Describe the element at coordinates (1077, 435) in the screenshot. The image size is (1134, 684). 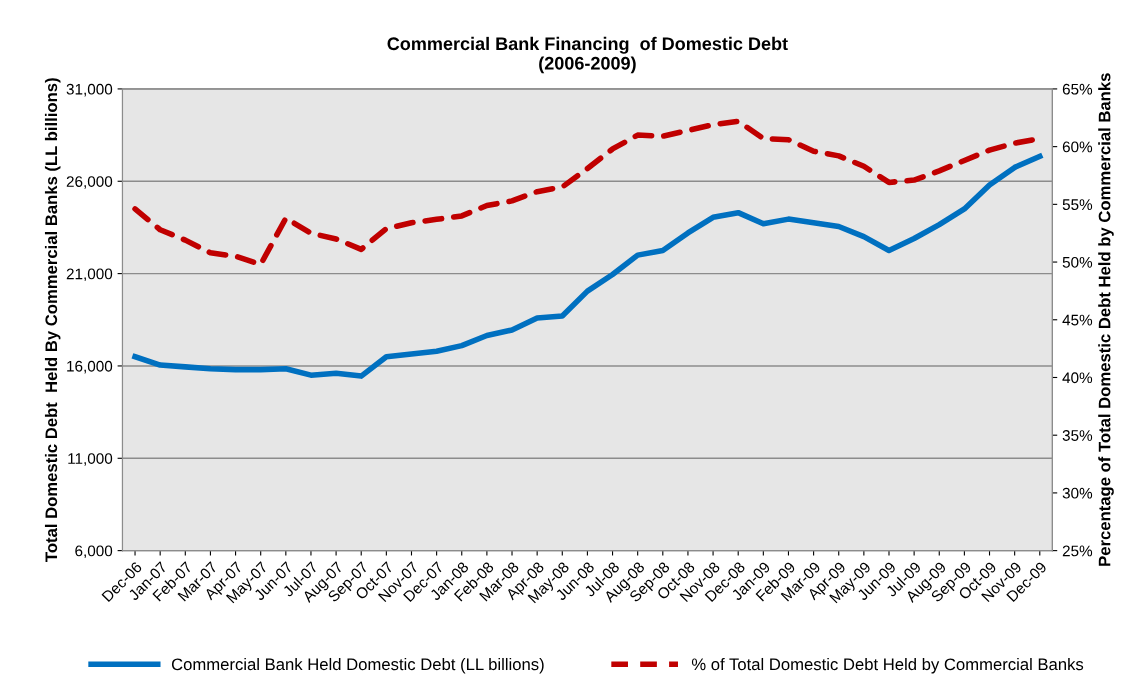
I see `y2-tick-label: 35%` at that location.